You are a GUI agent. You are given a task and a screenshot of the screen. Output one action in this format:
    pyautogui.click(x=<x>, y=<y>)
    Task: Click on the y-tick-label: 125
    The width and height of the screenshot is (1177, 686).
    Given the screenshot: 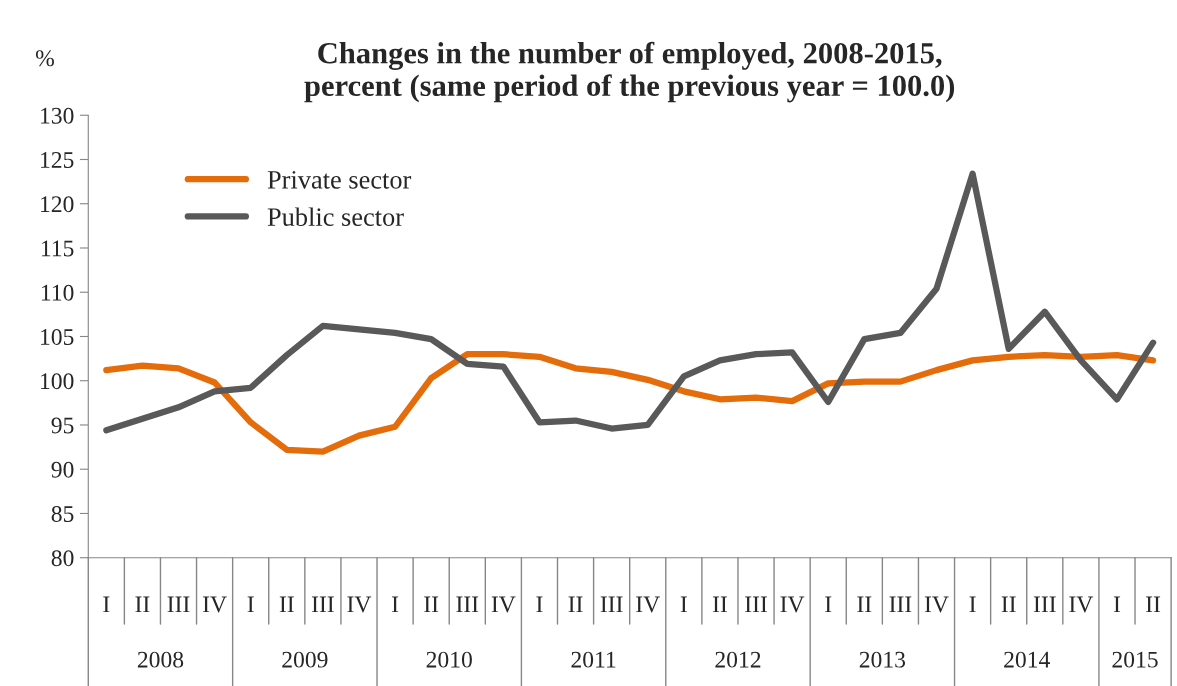 What is the action you would take?
    pyautogui.click(x=57, y=160)
    